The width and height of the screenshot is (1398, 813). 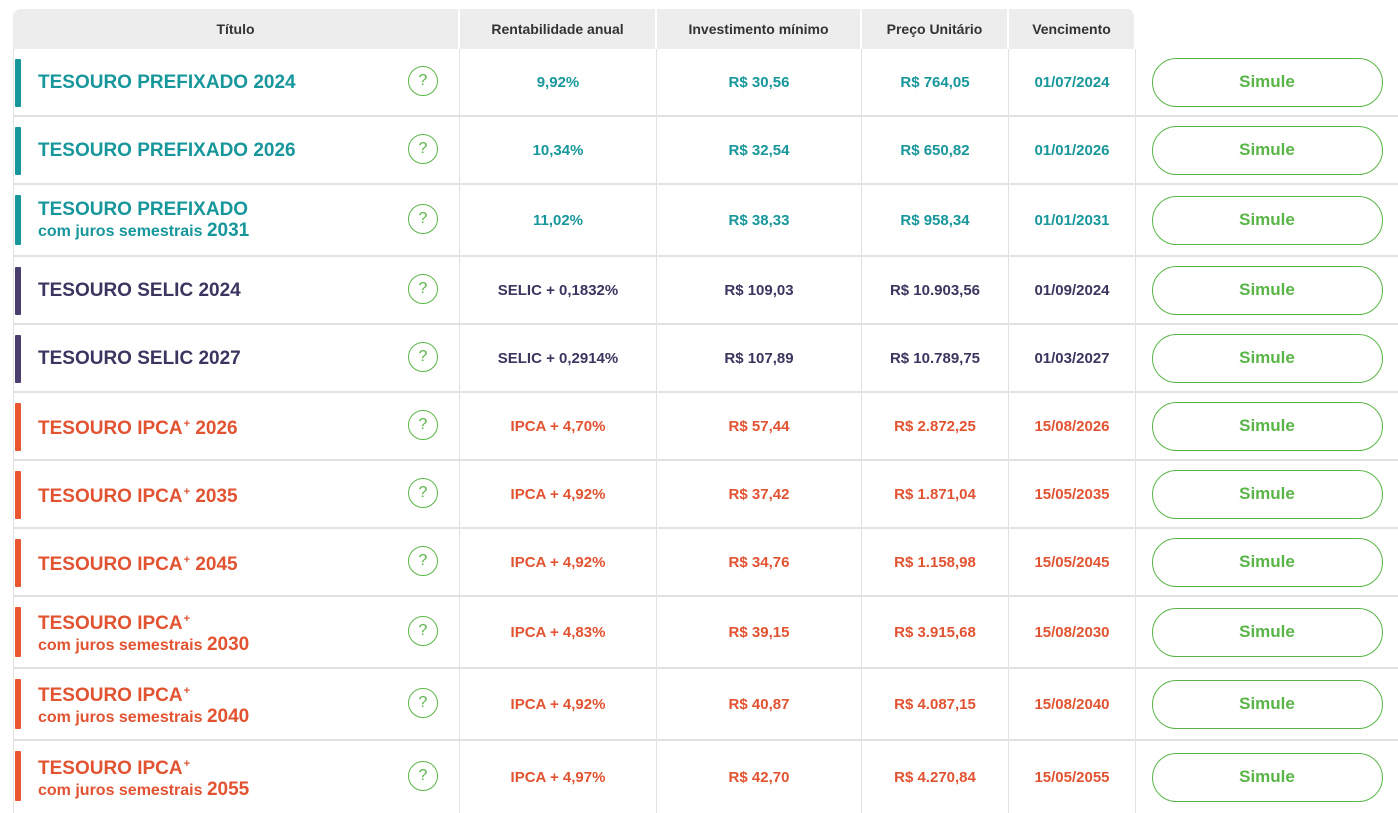 I want to click on preco-value: R$ 764,05, so click(x=935, y=82).